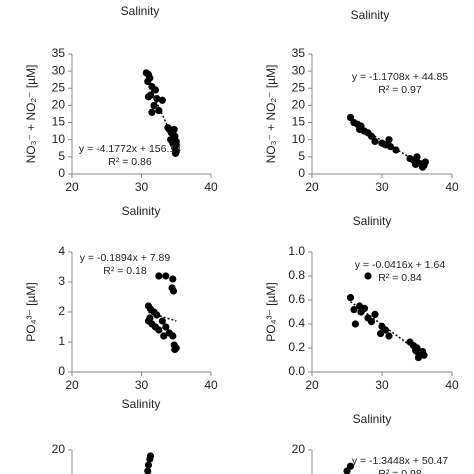 Image resolution: width=474 pixels, height=474 pixels. What do you see at coordinates (130, 149) in the screenshot?
I see `equation: y = -4.1772x + 156.14` at bounding box center [130, 149].